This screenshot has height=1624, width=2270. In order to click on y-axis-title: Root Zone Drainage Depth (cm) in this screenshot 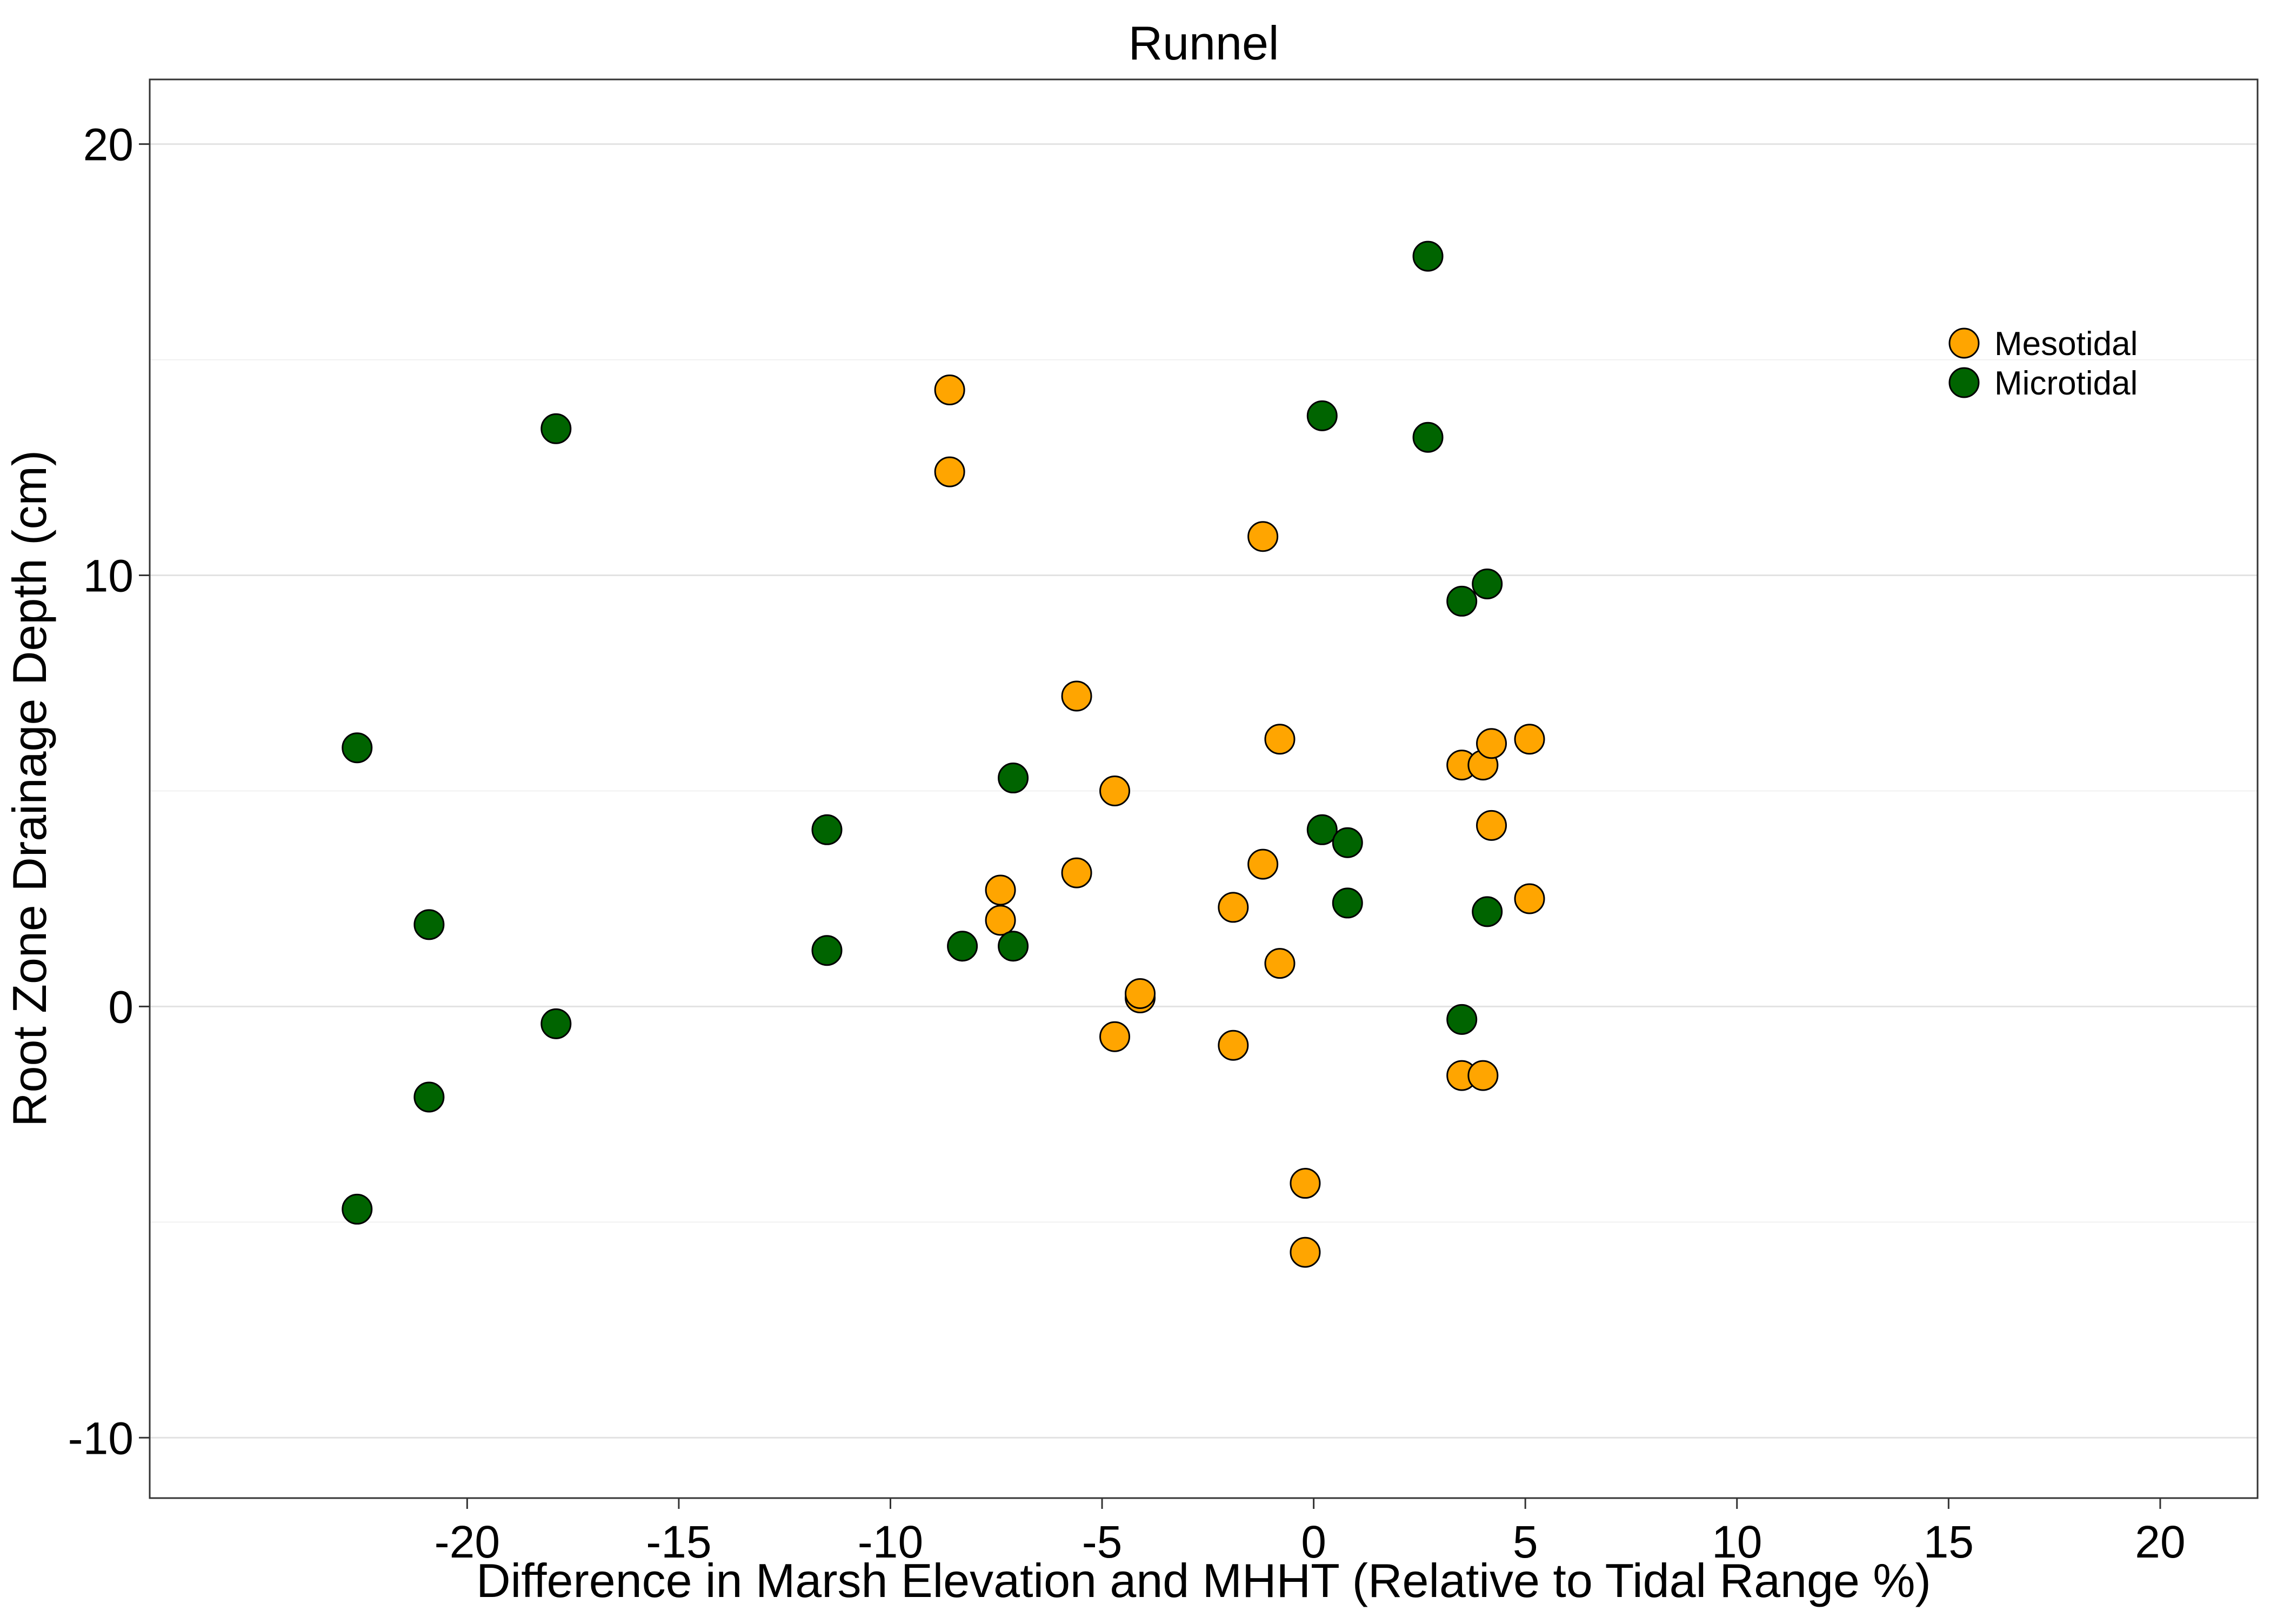, I will do `click(29, 788)`.